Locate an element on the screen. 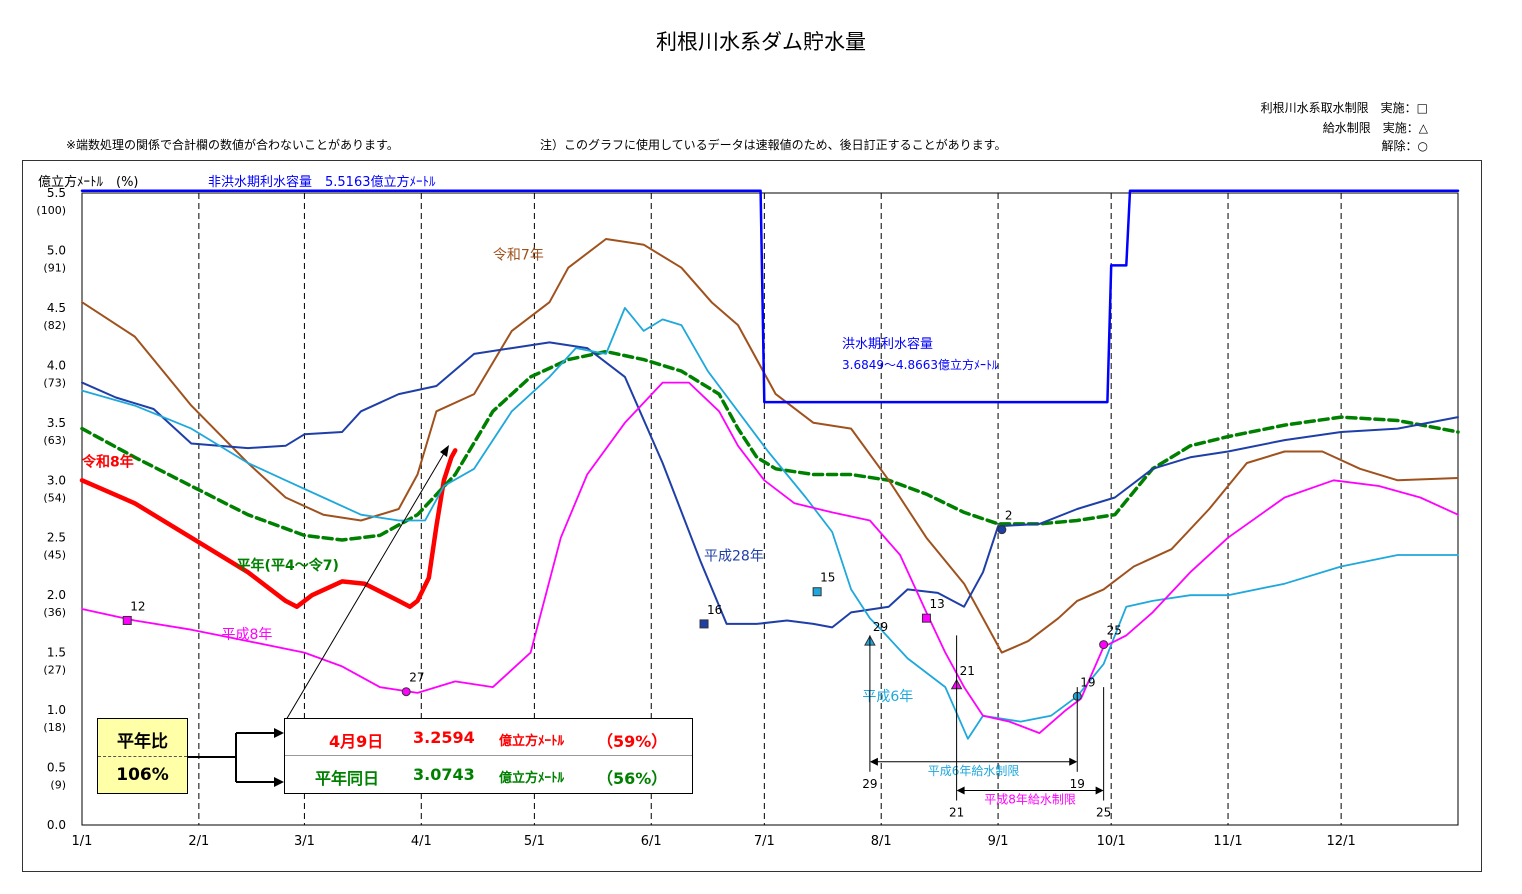  x-tick-label: 10/1 is located at coordinates (1111, 841).